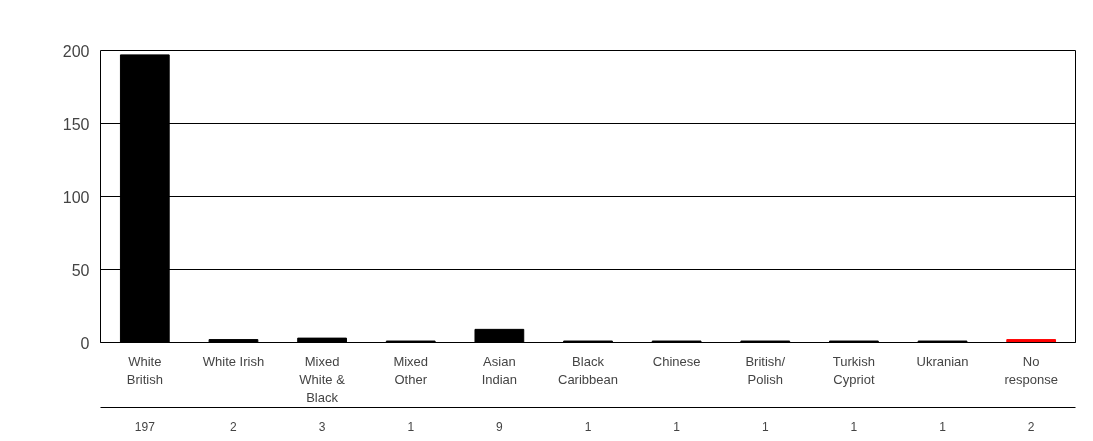  Describe the element at coordinates (499, 370) in the screenshot. I see `x-tick-label: Asian Indian` at that location.